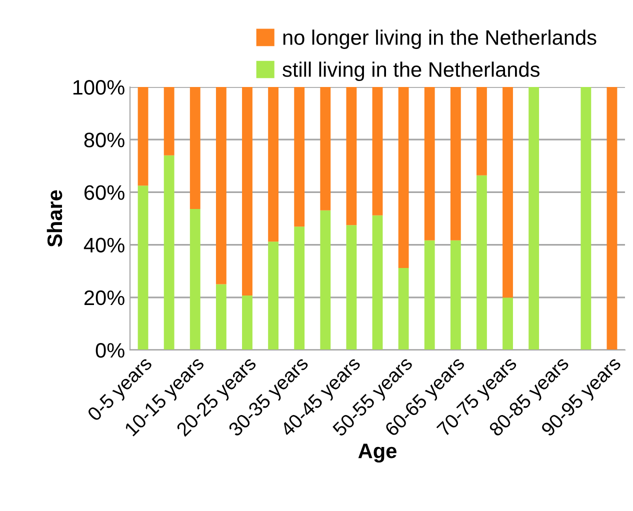 The image size is (633, 511). Describe the element at coordinates (439, 40) in the screenshot. I see `legend-label: no longer living in the Netherlands` at that location.